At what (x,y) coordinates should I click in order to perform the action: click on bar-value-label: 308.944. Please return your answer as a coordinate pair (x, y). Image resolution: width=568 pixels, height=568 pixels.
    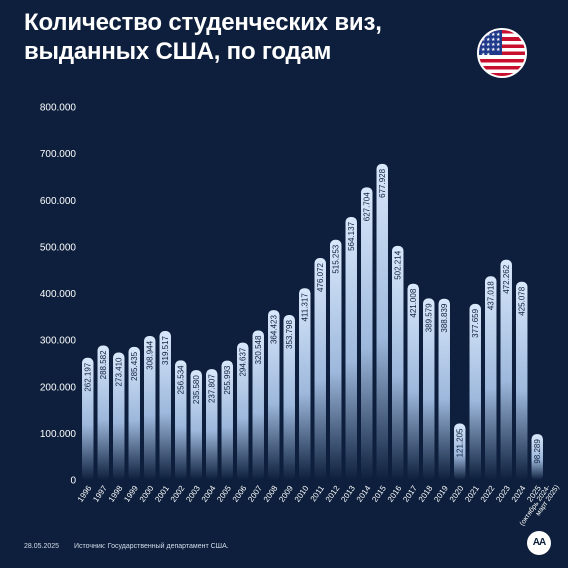
    Looking at the image, I should click on (150, 354).